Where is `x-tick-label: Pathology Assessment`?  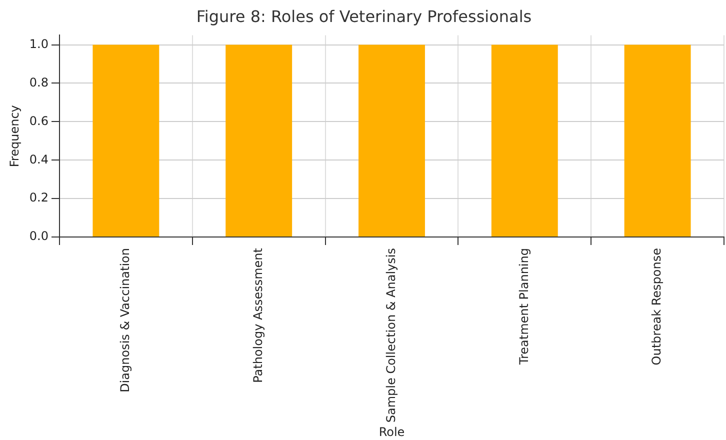 x-tick-label: Pathology Assessment is located at coordinates (257, 315).